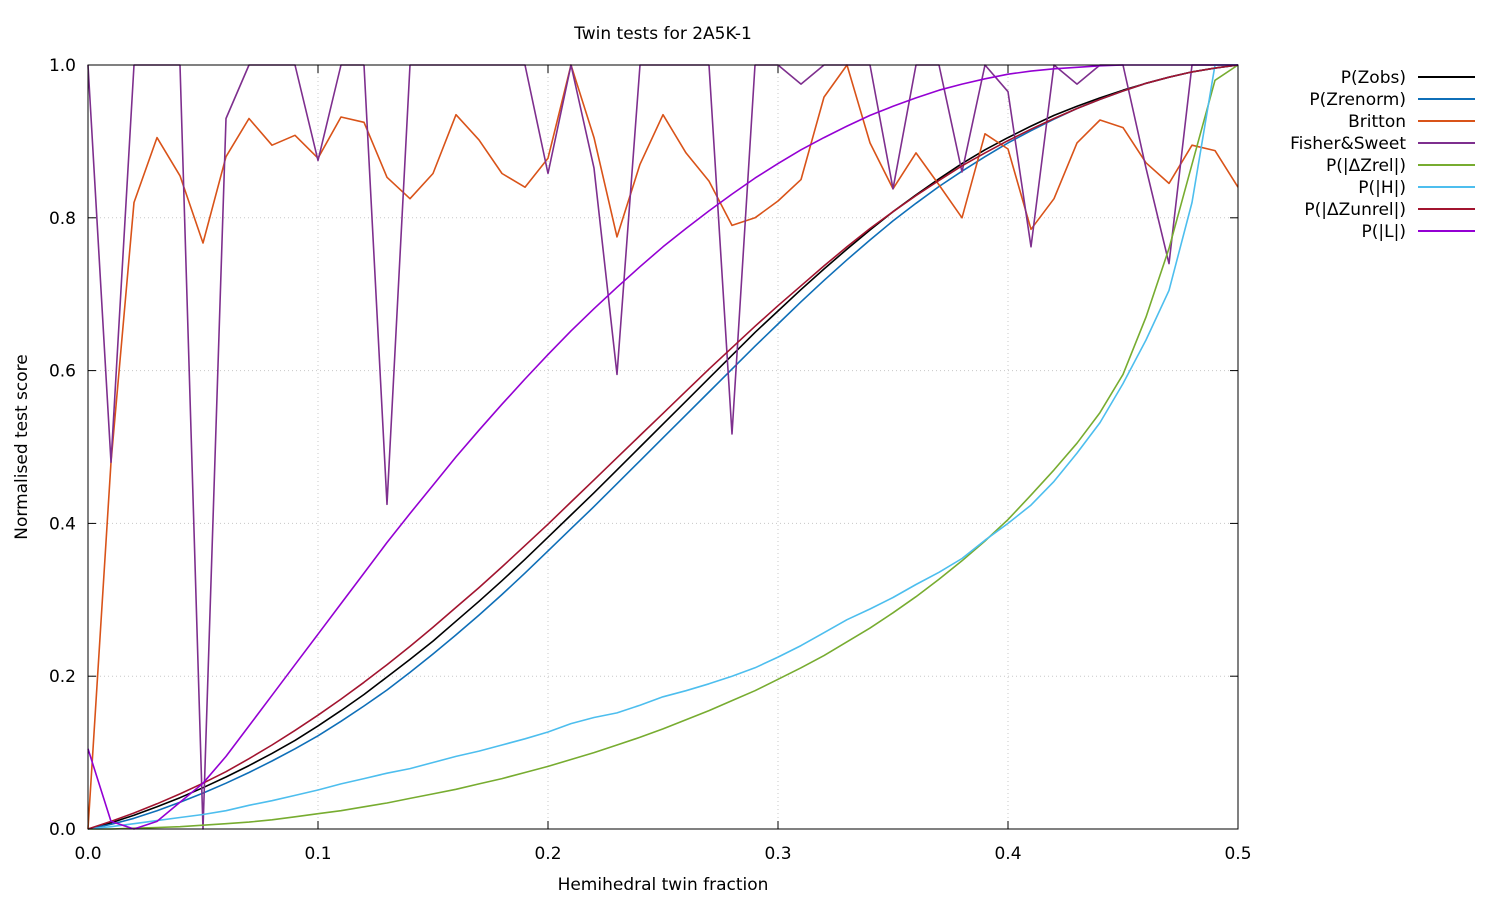 The image size is (1500, 900). What do you see at coordinates (317, 854) in the screenshot?
I see `x-tick-label: 0.1` at bounding box center [317, 854].